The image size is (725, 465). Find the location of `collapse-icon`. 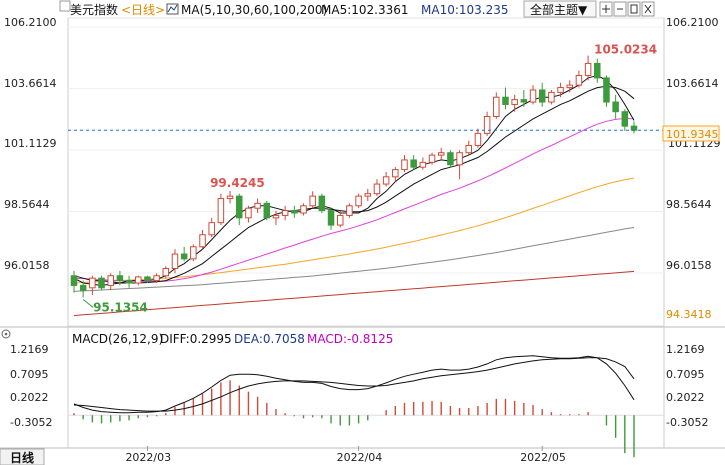

collapse-icon is located at coordinates (65, 6).